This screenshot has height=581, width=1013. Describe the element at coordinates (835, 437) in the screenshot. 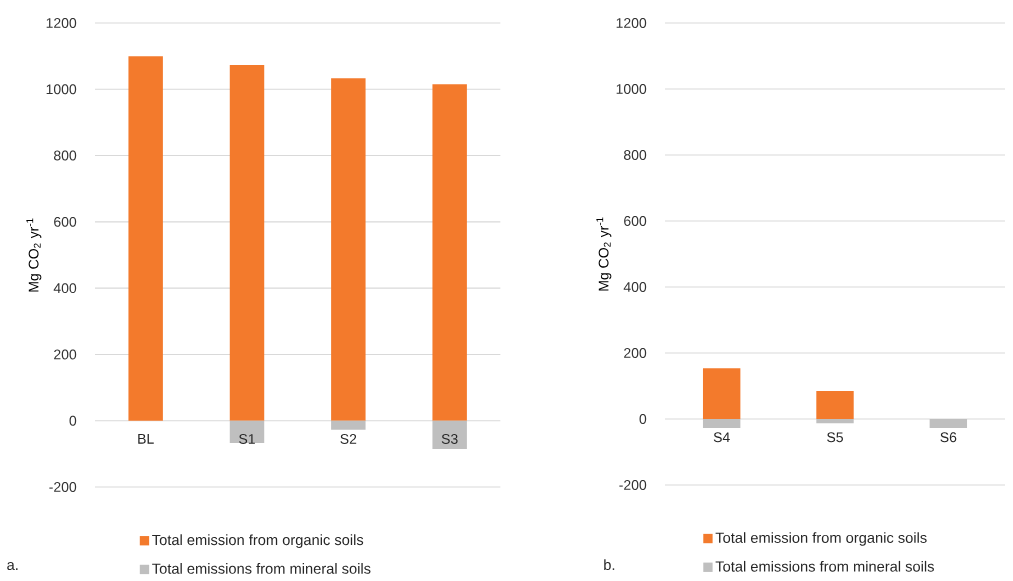

I see `x-tick-label: S5` at that location.